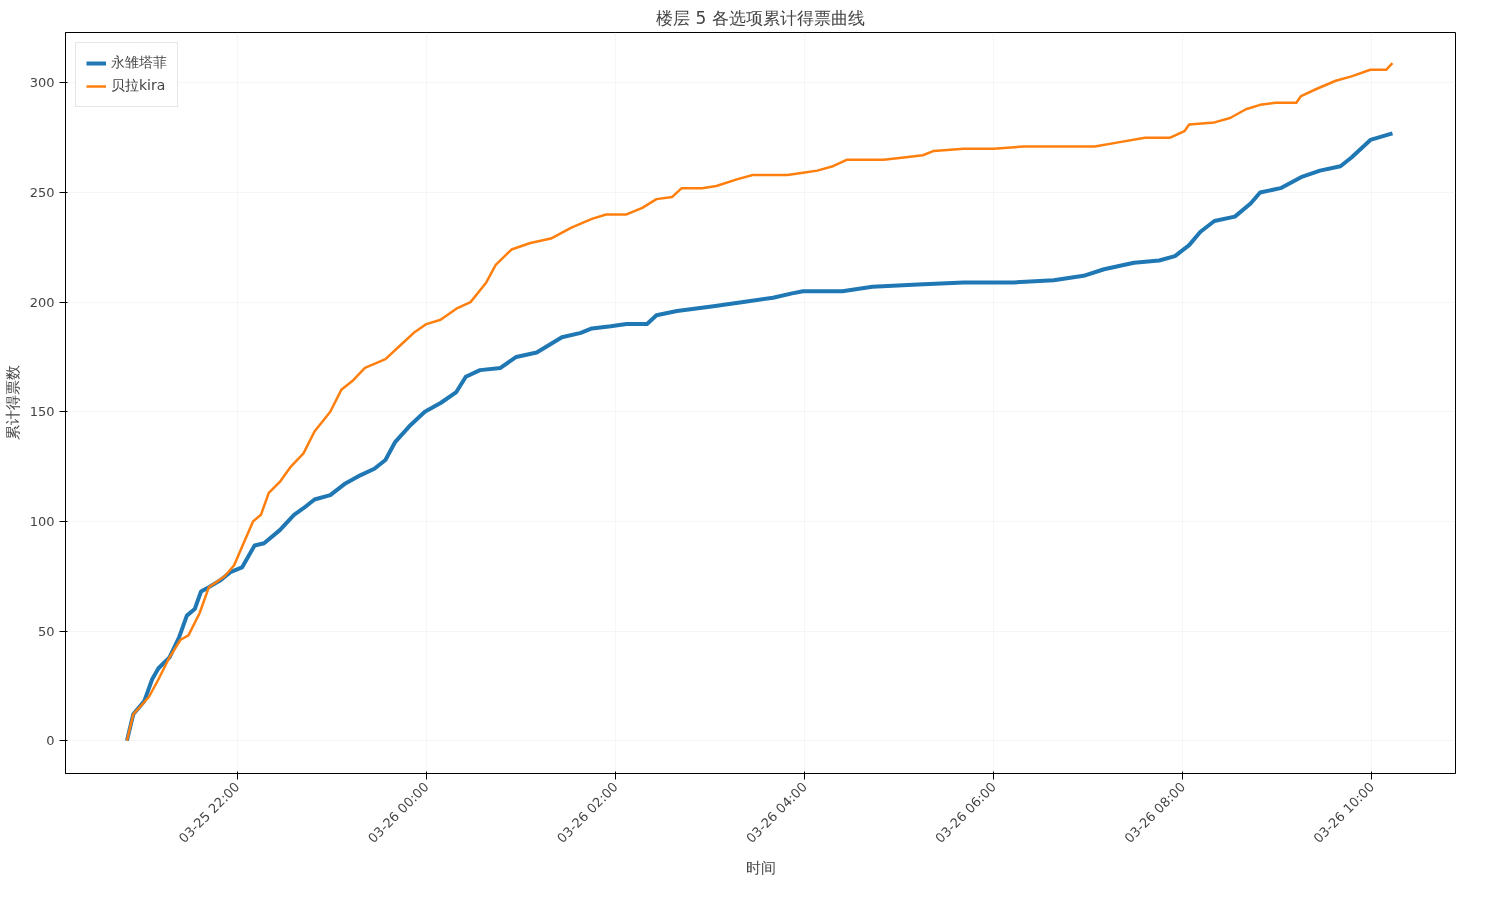  I want to click on y-tick-label: 150, so click(42, 412).